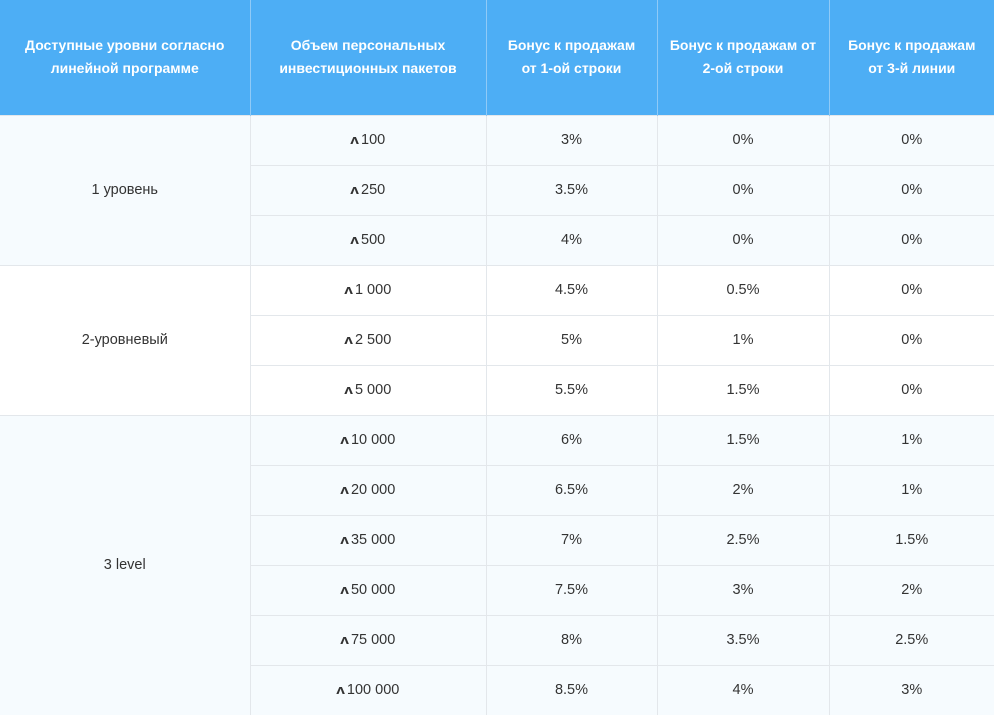  What do you see at coordinates (572, 439) in the screenshot?
I see `bonus-line-1-cell: 6%` at bounding box center [572, 439].